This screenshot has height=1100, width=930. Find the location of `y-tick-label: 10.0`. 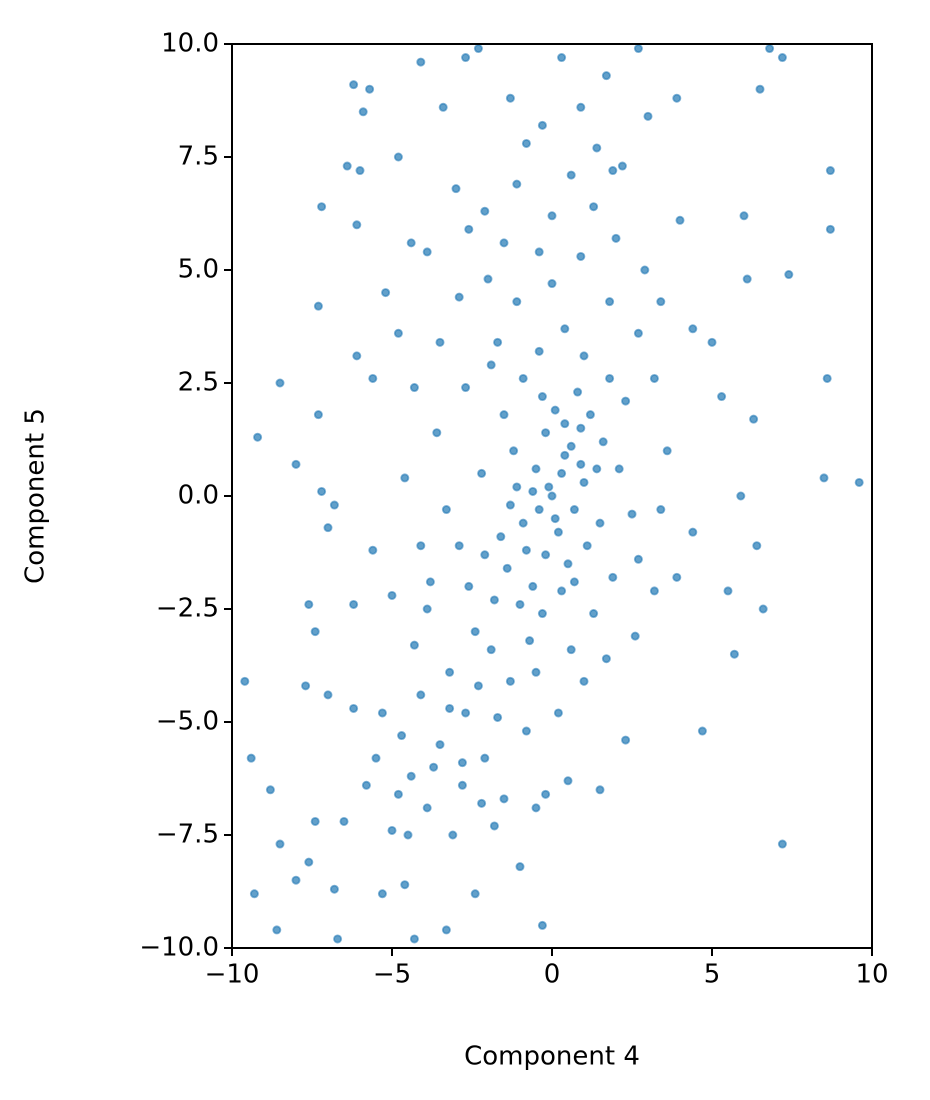

y-tick-label: 10.0 is located at coordinates (190, 44).